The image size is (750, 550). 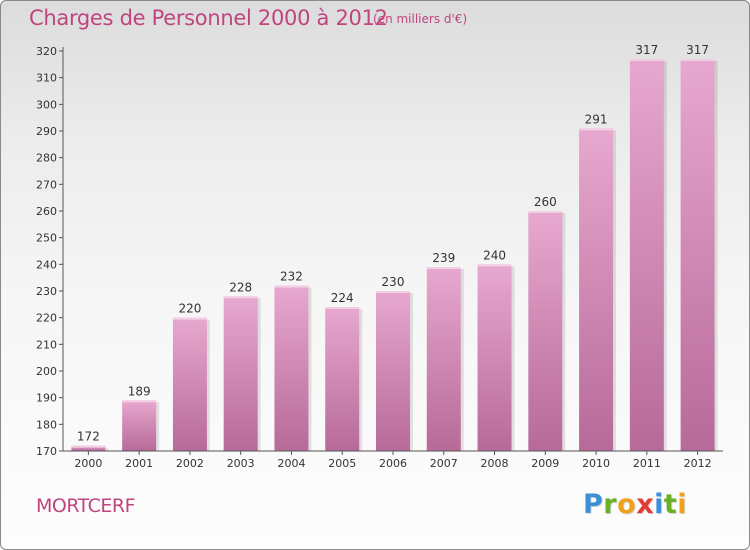 I want to click on data-label: 224, so click(x=342, y=298).